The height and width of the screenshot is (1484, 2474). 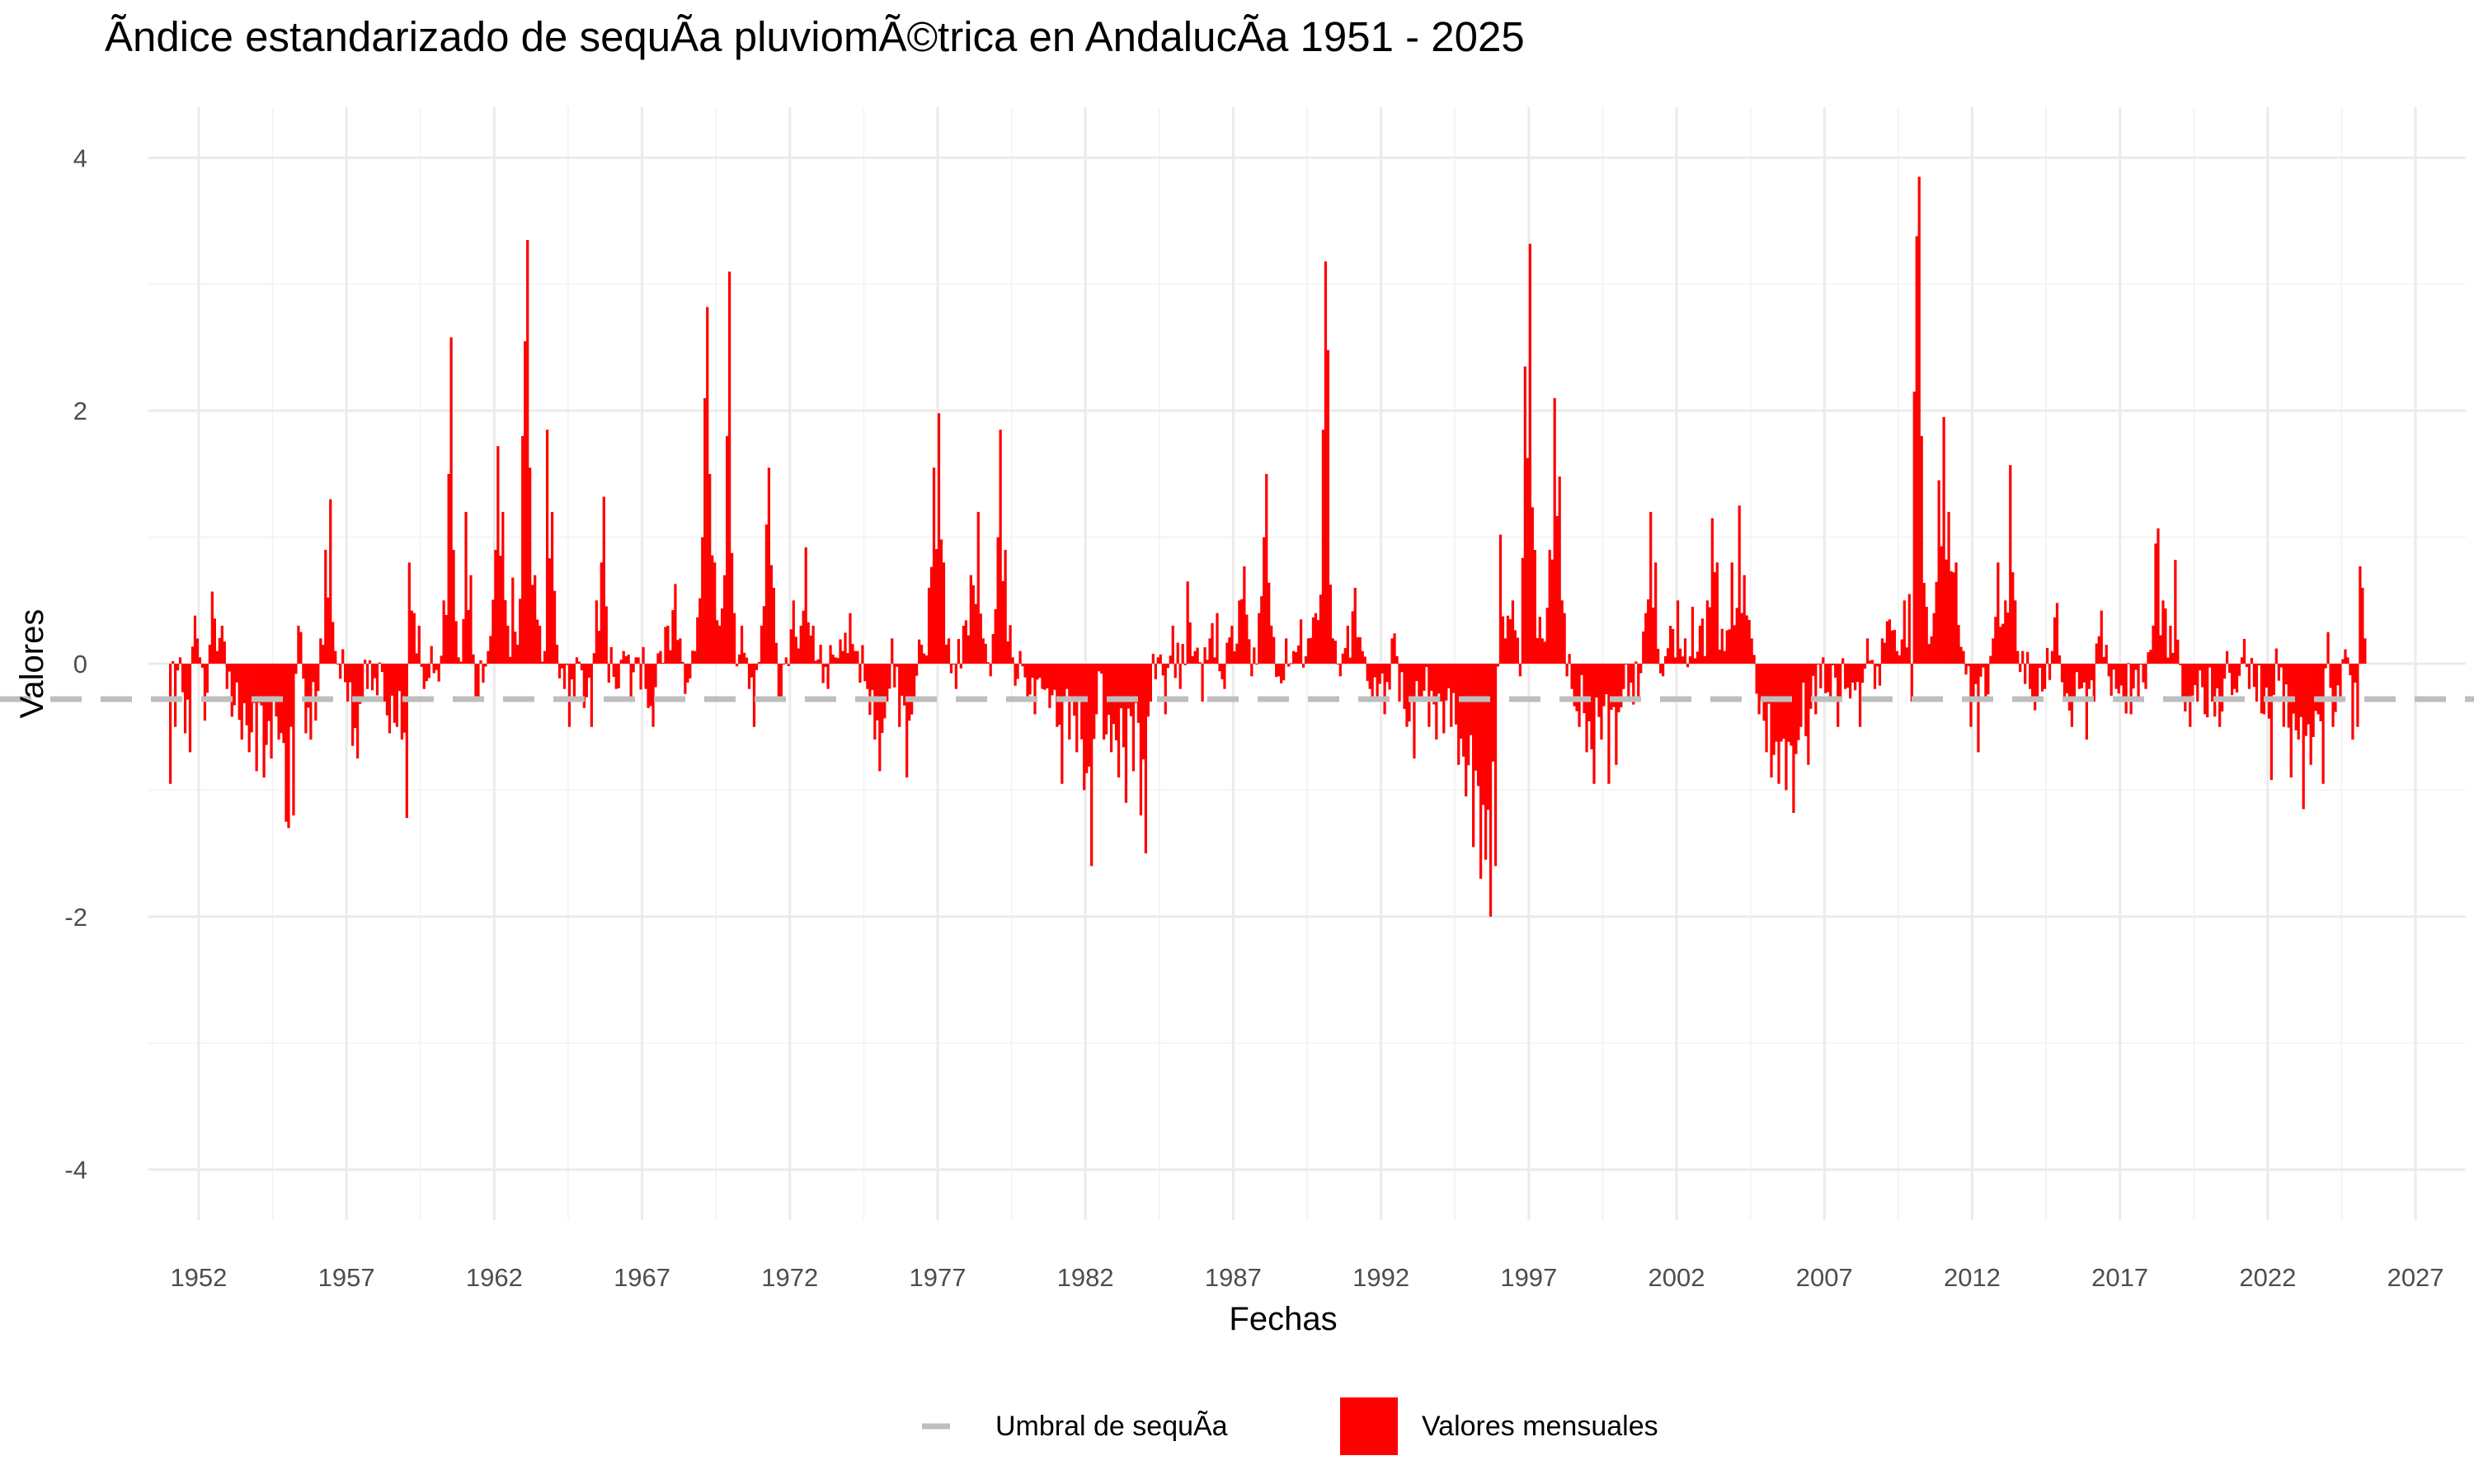 I want to click on x-tick-label: 2022, so click(x=2267, y=1277).